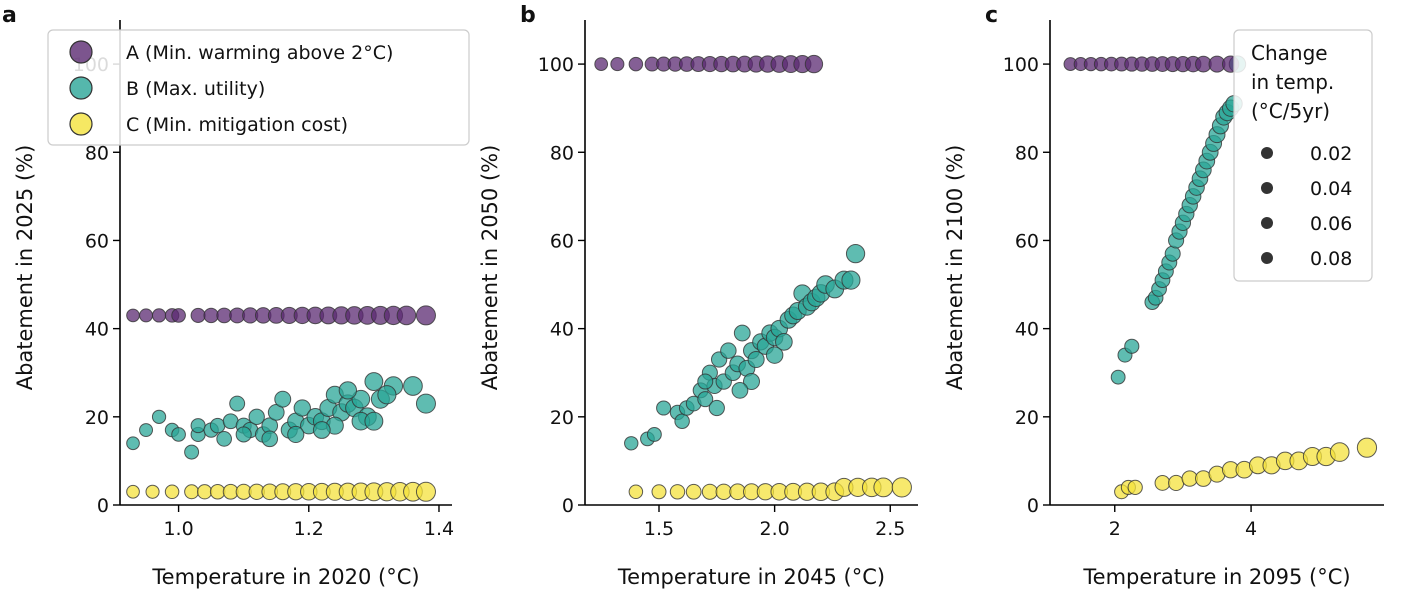 The height and width of the screenshot is (594, 1417). What do you see at coordinates (237, 125) in the screenshot?
I see `legend-label-C: C (Min. mitigation cost)` at bounding box center [237, 125].